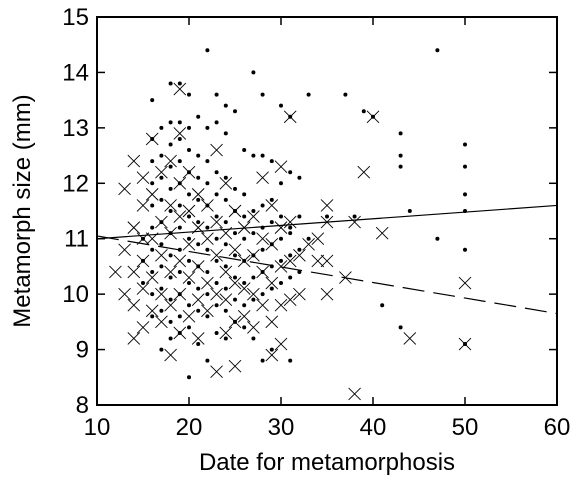 This screenshot has width=576, height=485. What do you see at coordinates (82, 350) in the screenshot?
I see `y-tick-label: 9` at bounding box center [82, 350].